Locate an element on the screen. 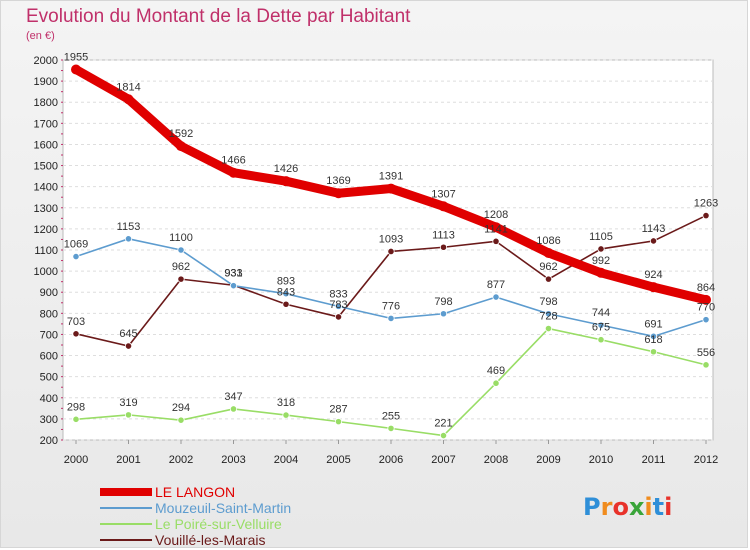 Image resolution: width=750 pixels, height=550 pixels. y-tick-label: 2000 is located at coordinates (46, 61).